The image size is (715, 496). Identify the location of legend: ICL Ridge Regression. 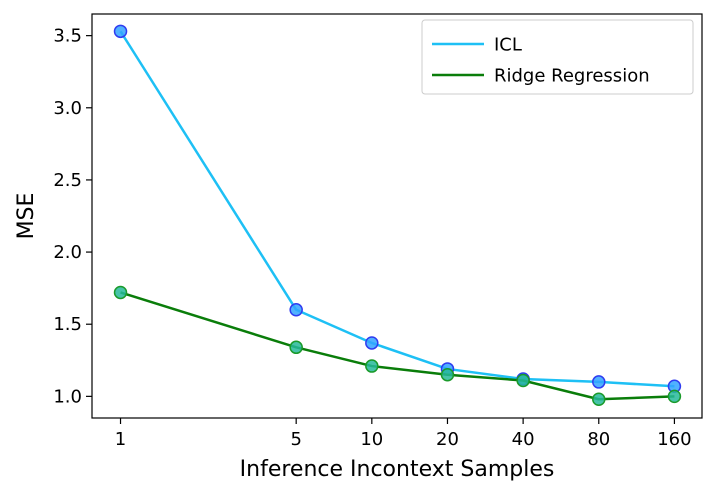
(557, 57).